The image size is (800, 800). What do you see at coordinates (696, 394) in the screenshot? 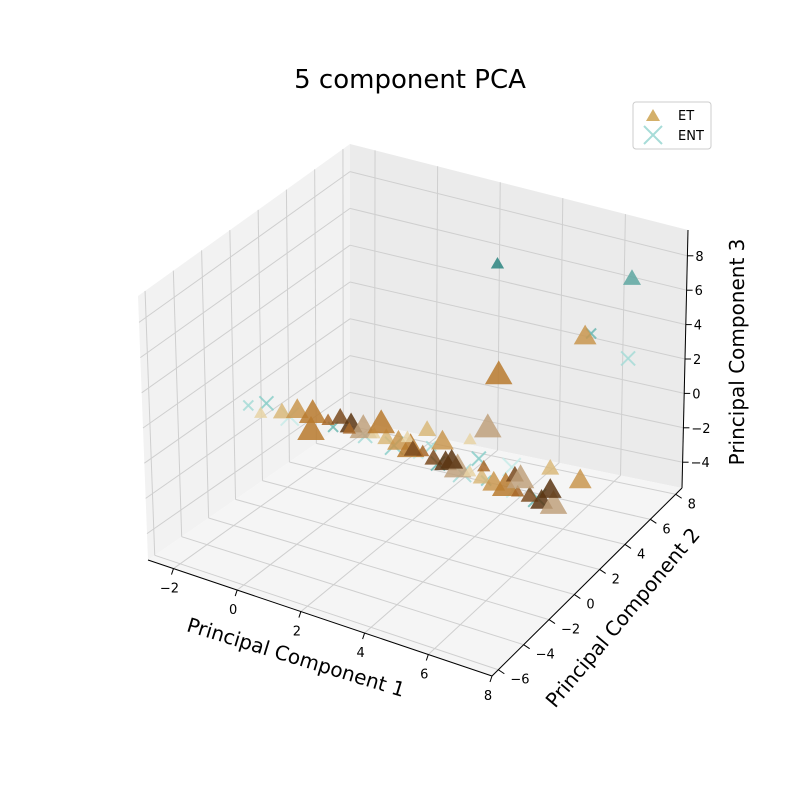
I see `z-tick-label-2: 0` at bounding box center [696, 394].